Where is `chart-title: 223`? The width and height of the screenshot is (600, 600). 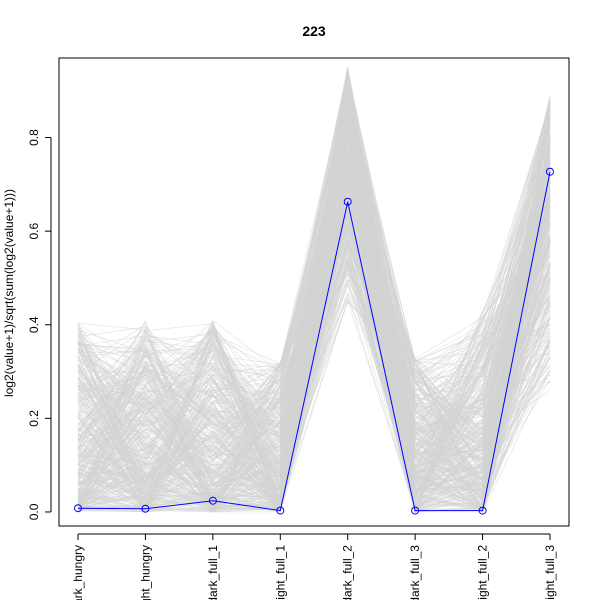 chart-title: 223 is located at coordinates (314, 31).